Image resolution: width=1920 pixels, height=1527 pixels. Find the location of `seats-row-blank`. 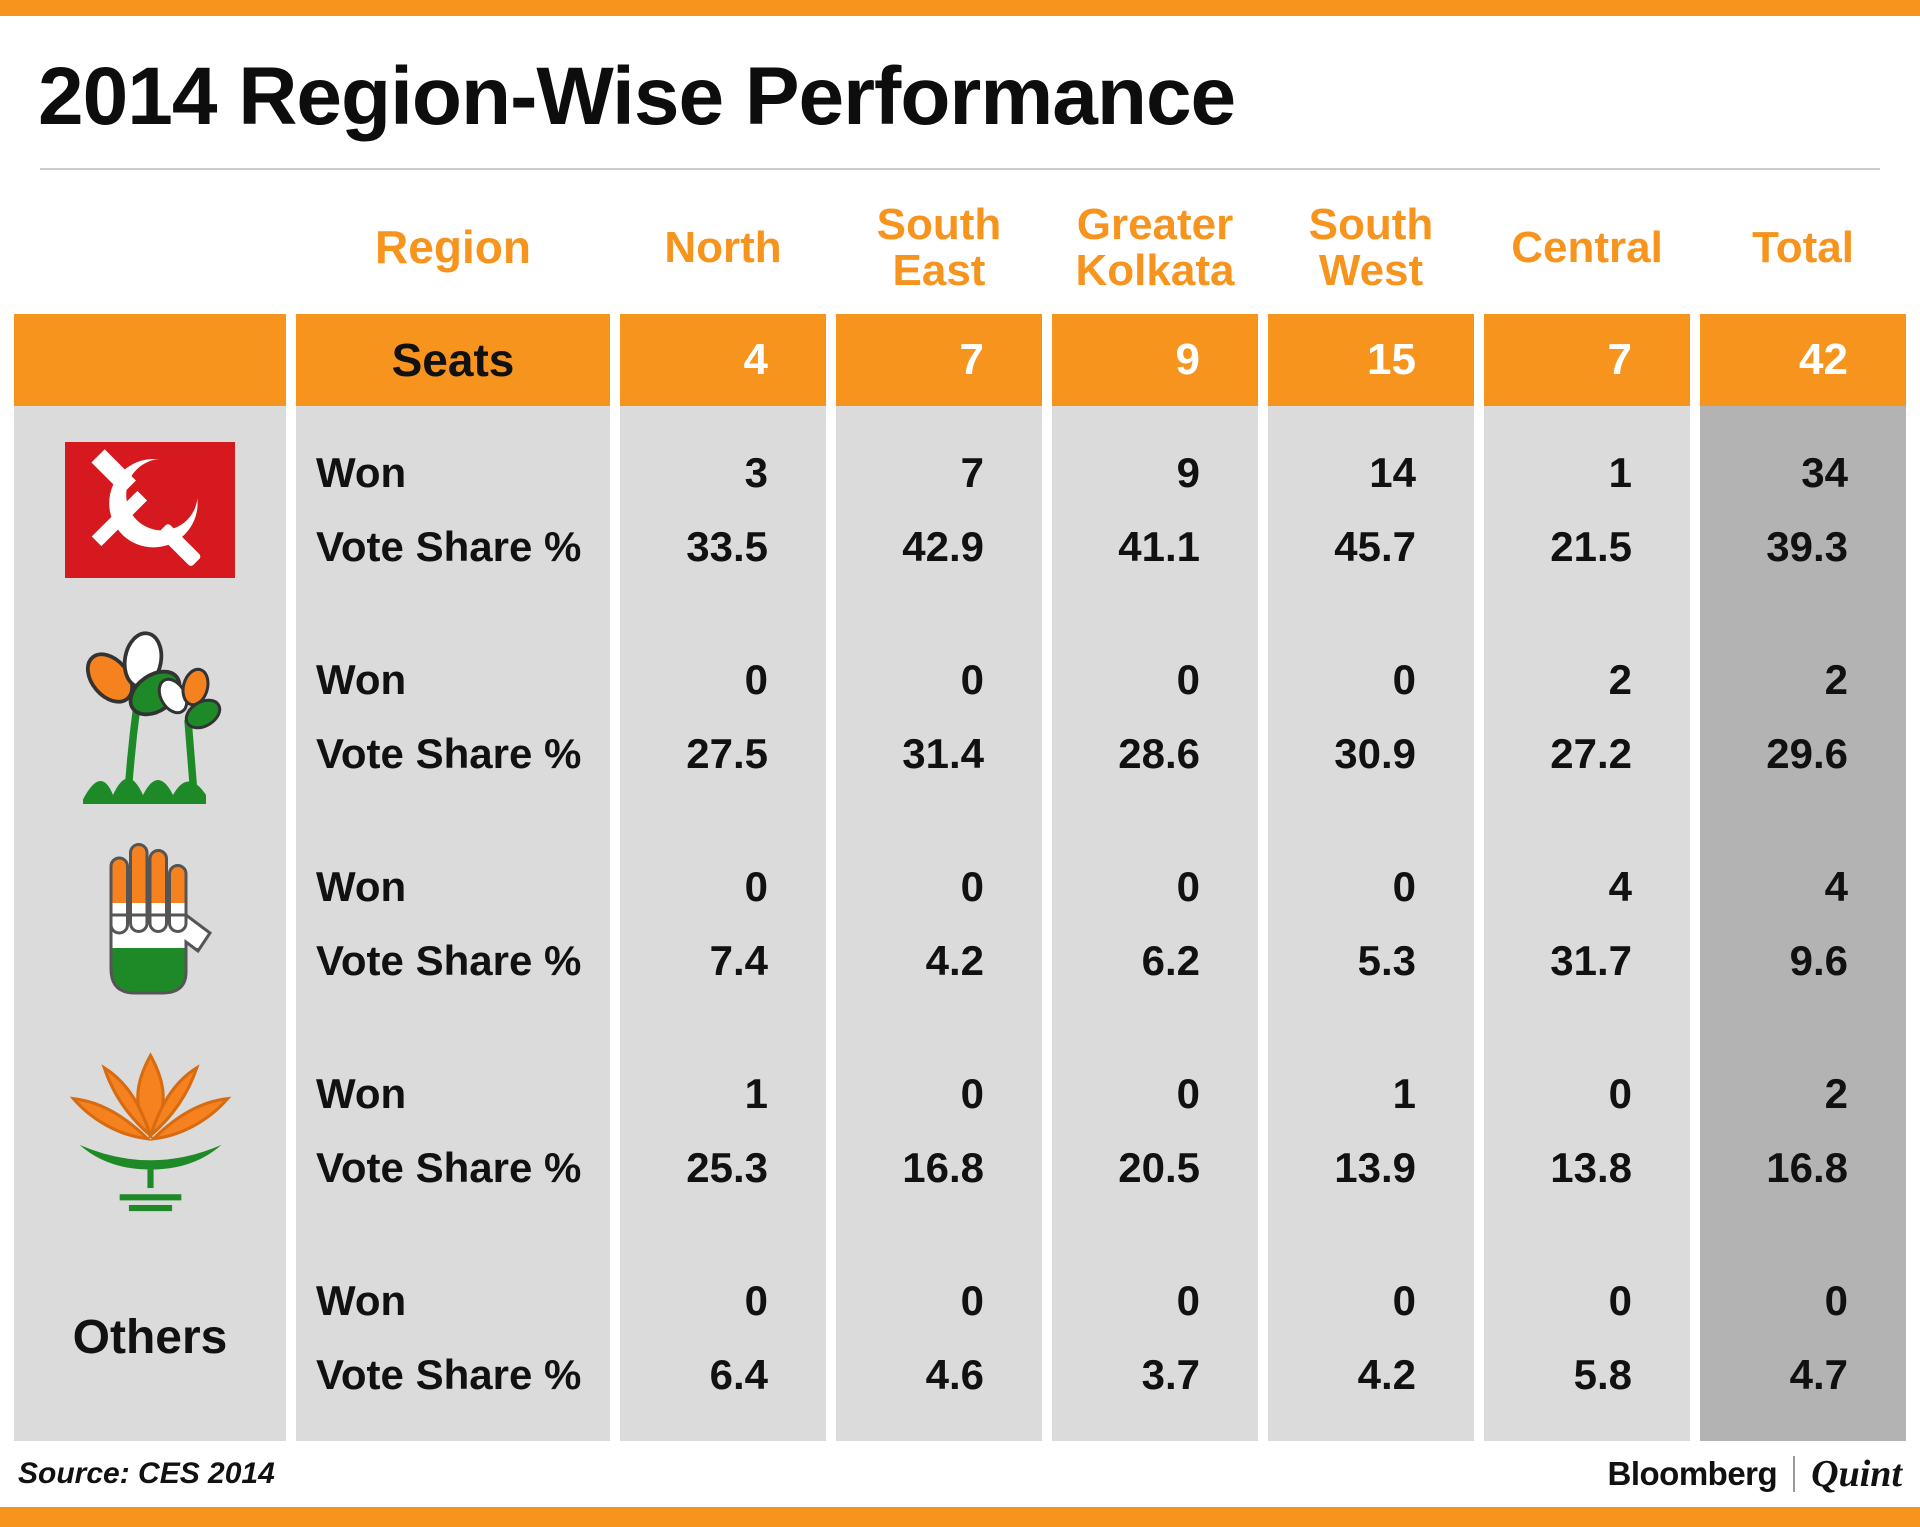

seats-row-blank is located at coordinates (150, 360).